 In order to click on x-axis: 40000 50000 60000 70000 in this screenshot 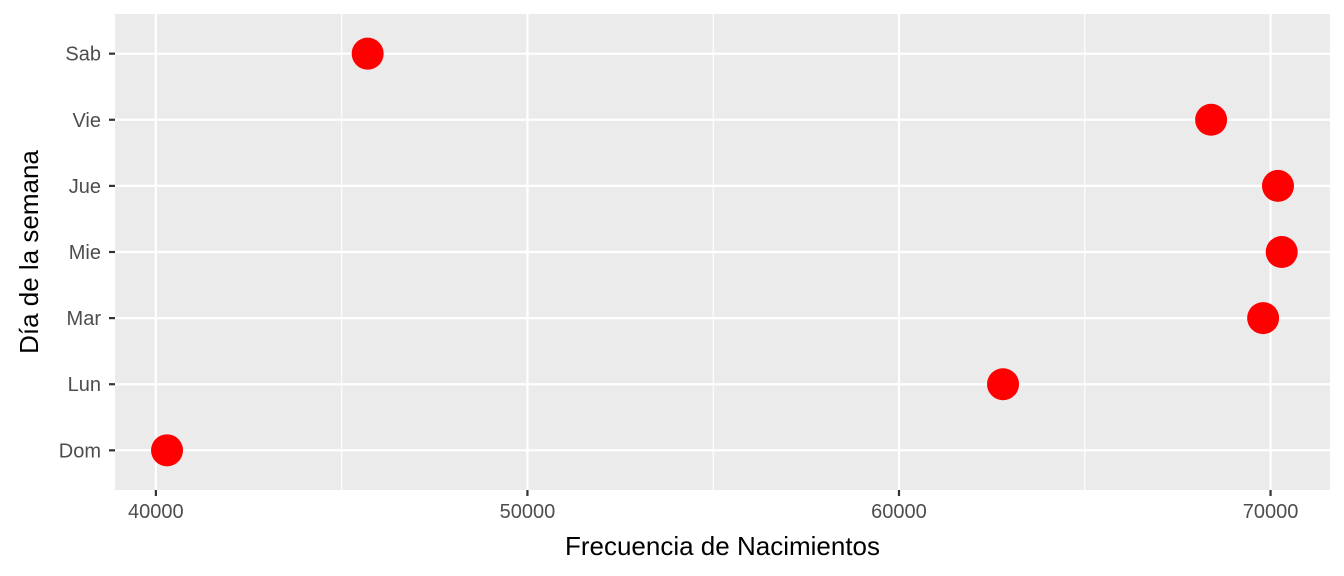, I will do `click(713, 506)`.